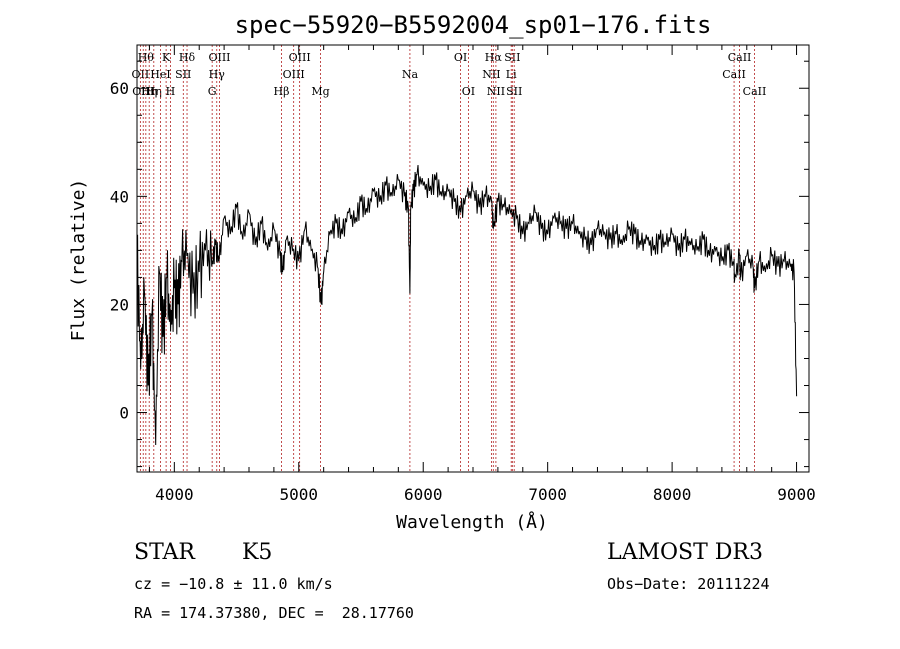  What do you see at coordinates (164, 552) in the screenshot?
I see `object-class: STAR` at bounding box center [164, 552].